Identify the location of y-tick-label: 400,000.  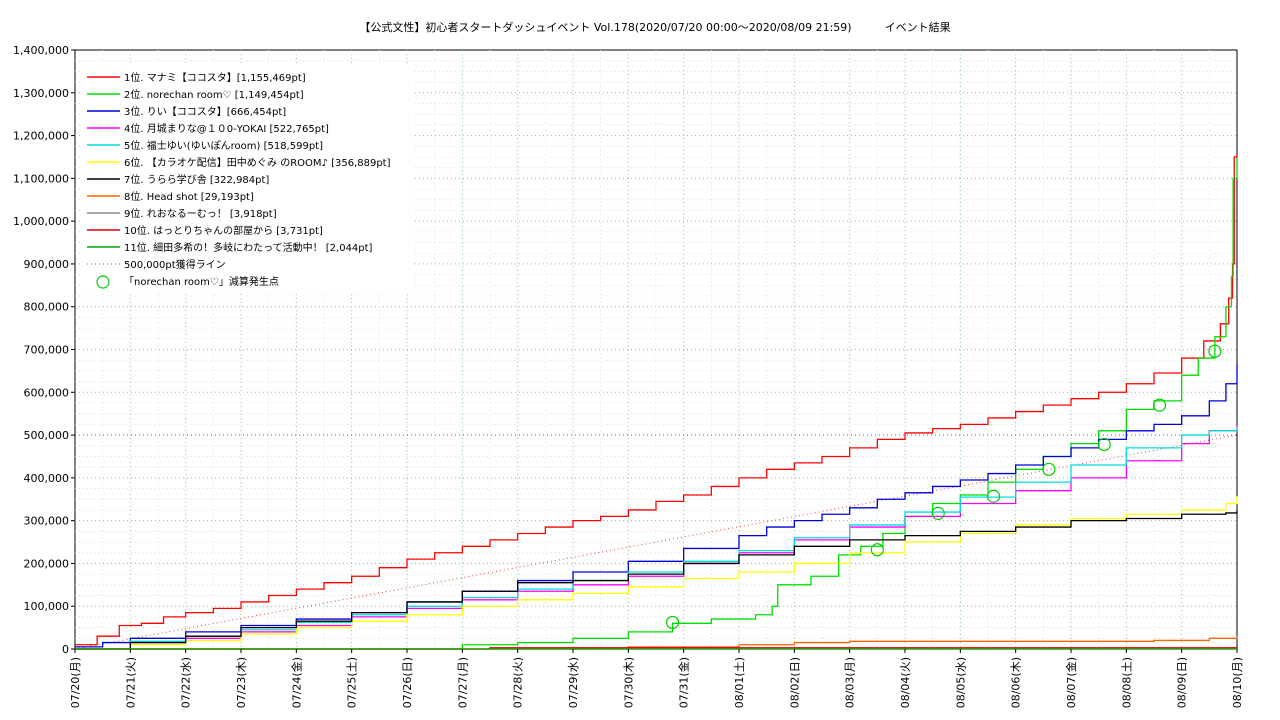
(47, 478).